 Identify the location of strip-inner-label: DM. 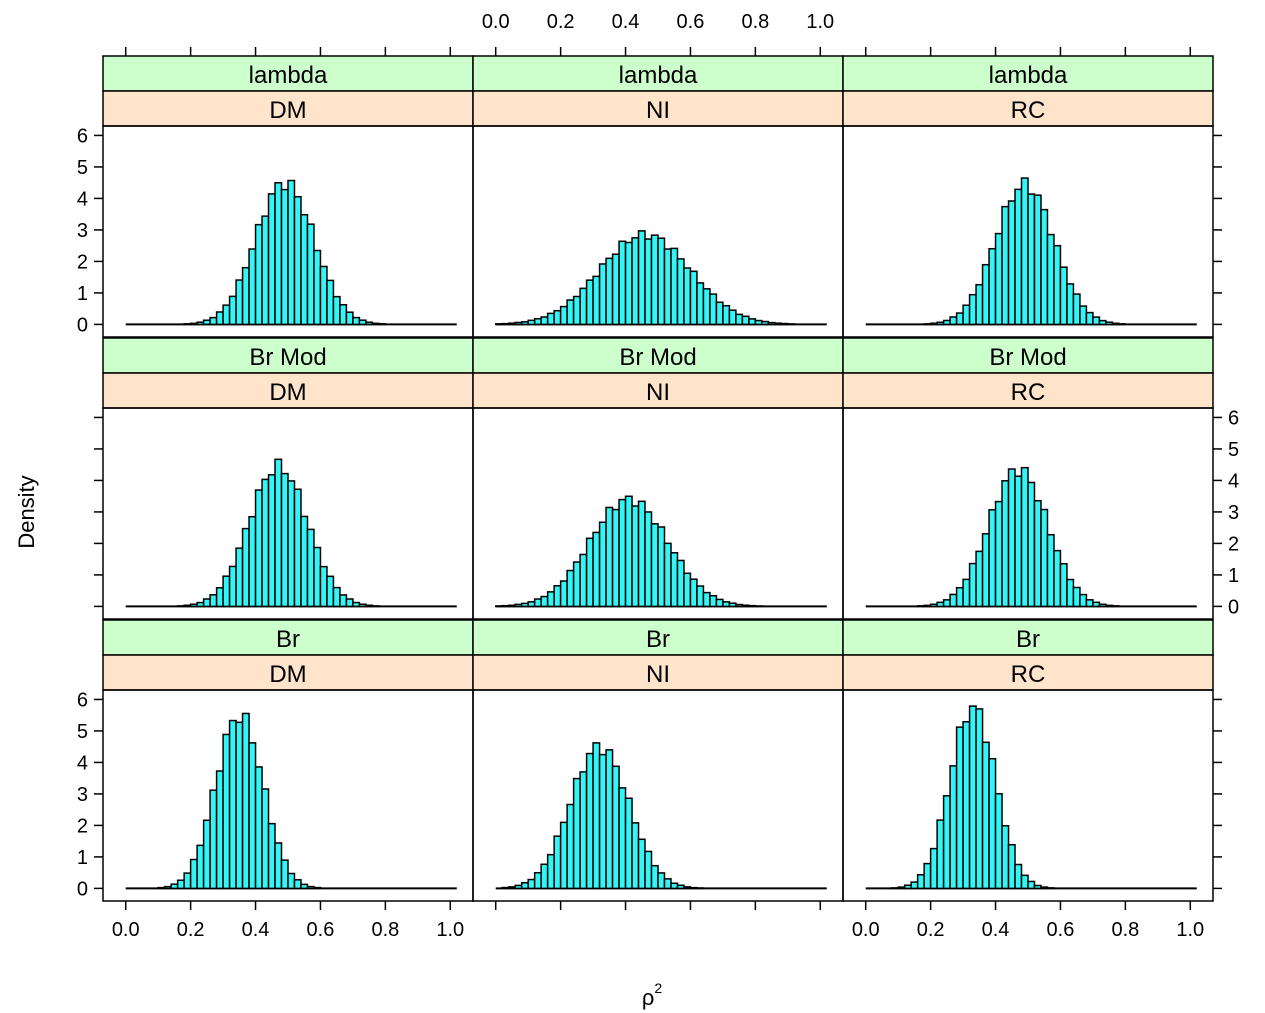
(287, 392).